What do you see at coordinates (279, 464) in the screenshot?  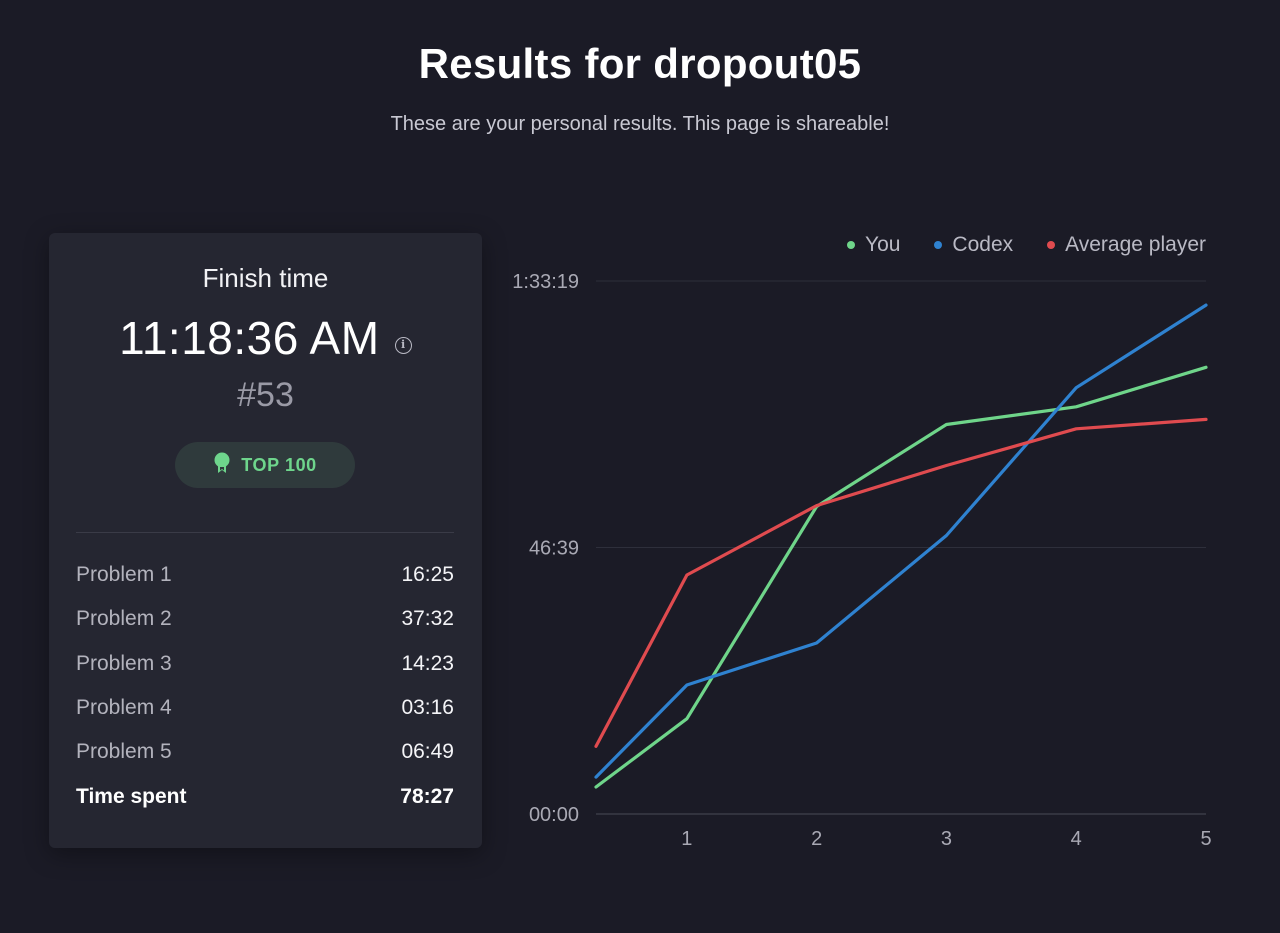 I see `badge-label: TOP 100` at bounding box center [279, 464].